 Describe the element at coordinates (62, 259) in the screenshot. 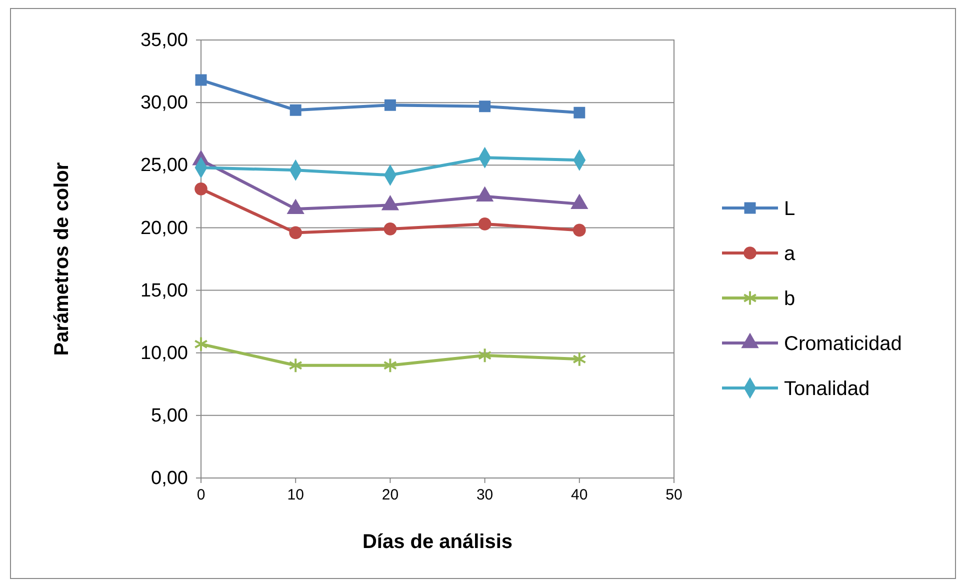

I see `y-axis-title: Parámetros de color` at that location.